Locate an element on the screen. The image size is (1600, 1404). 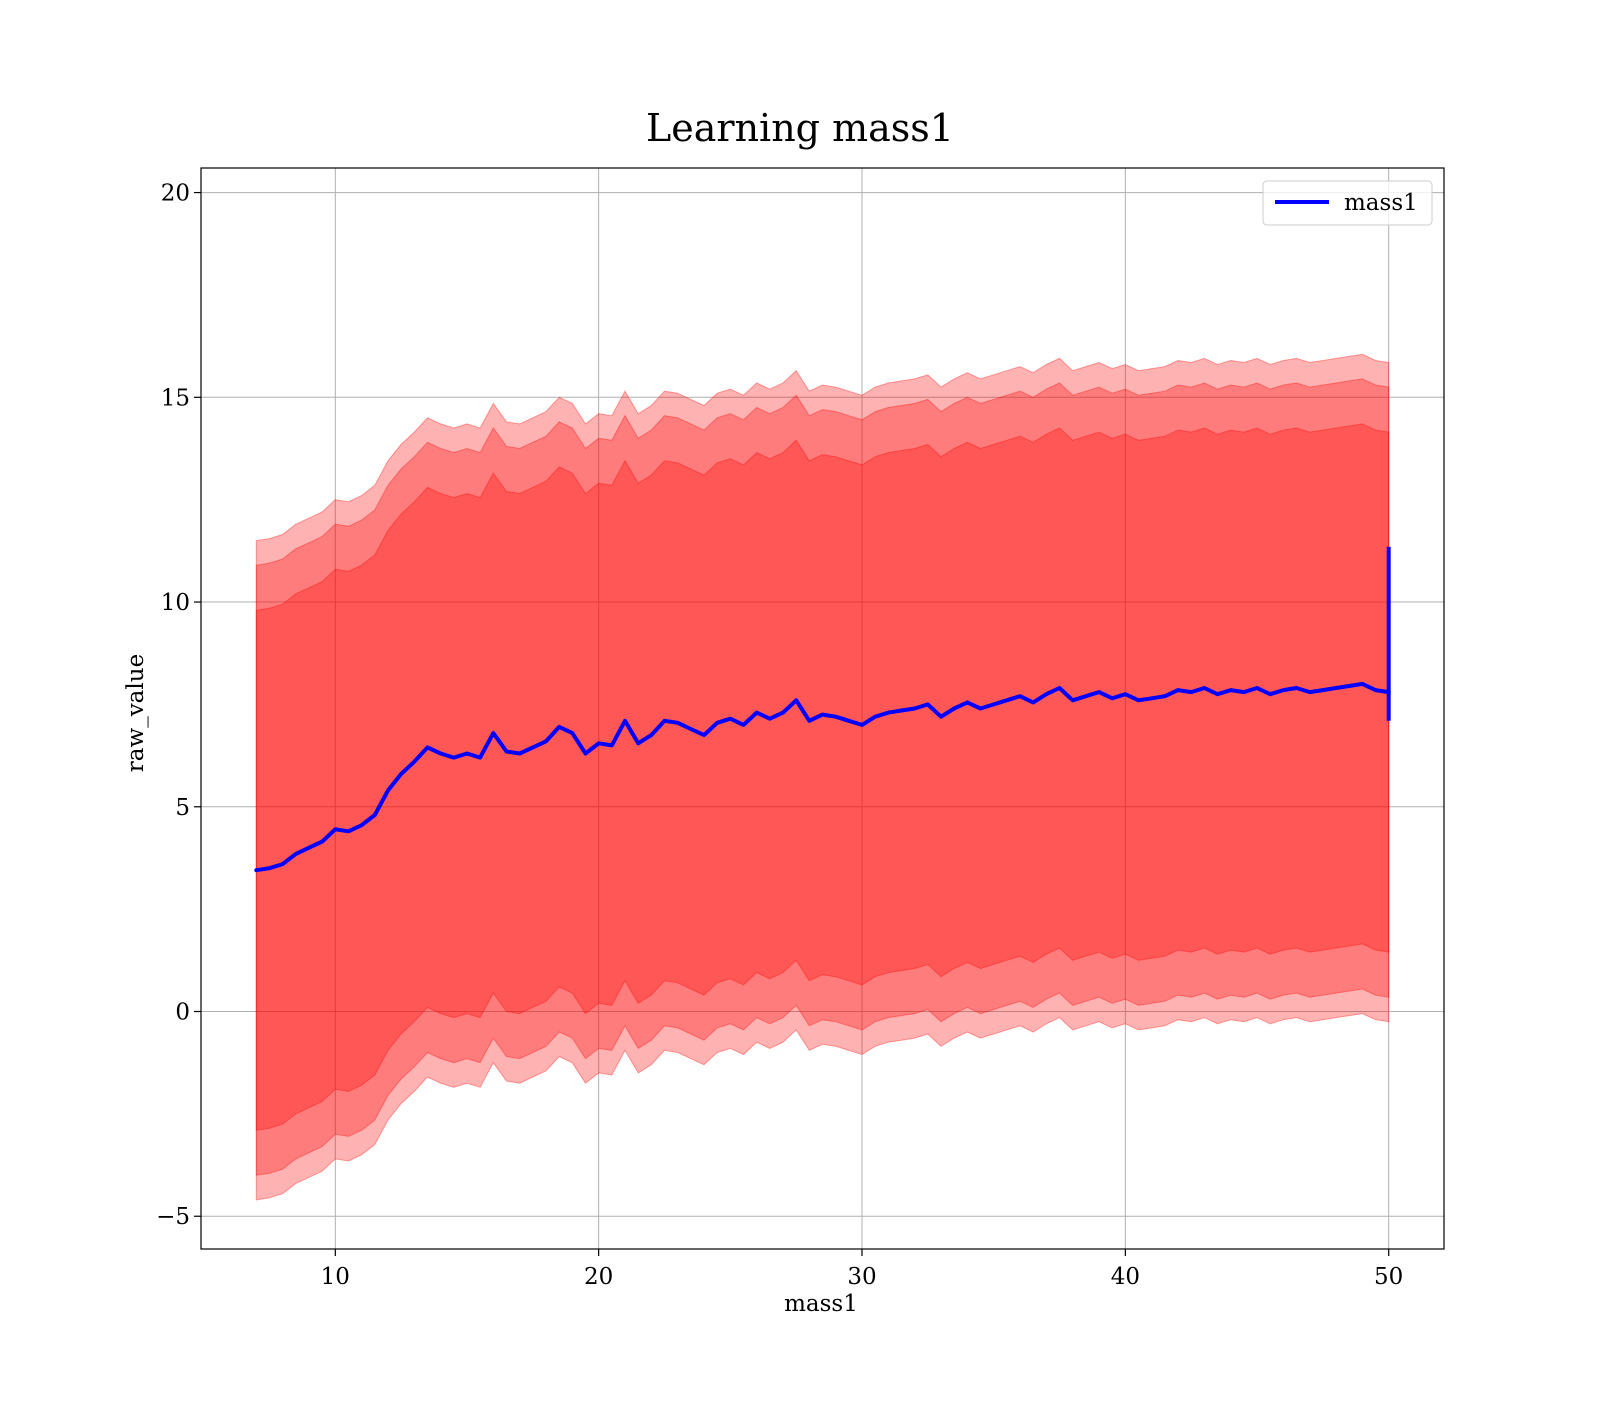
y-axis-label: raw_value is located at coordinates (136, 713).